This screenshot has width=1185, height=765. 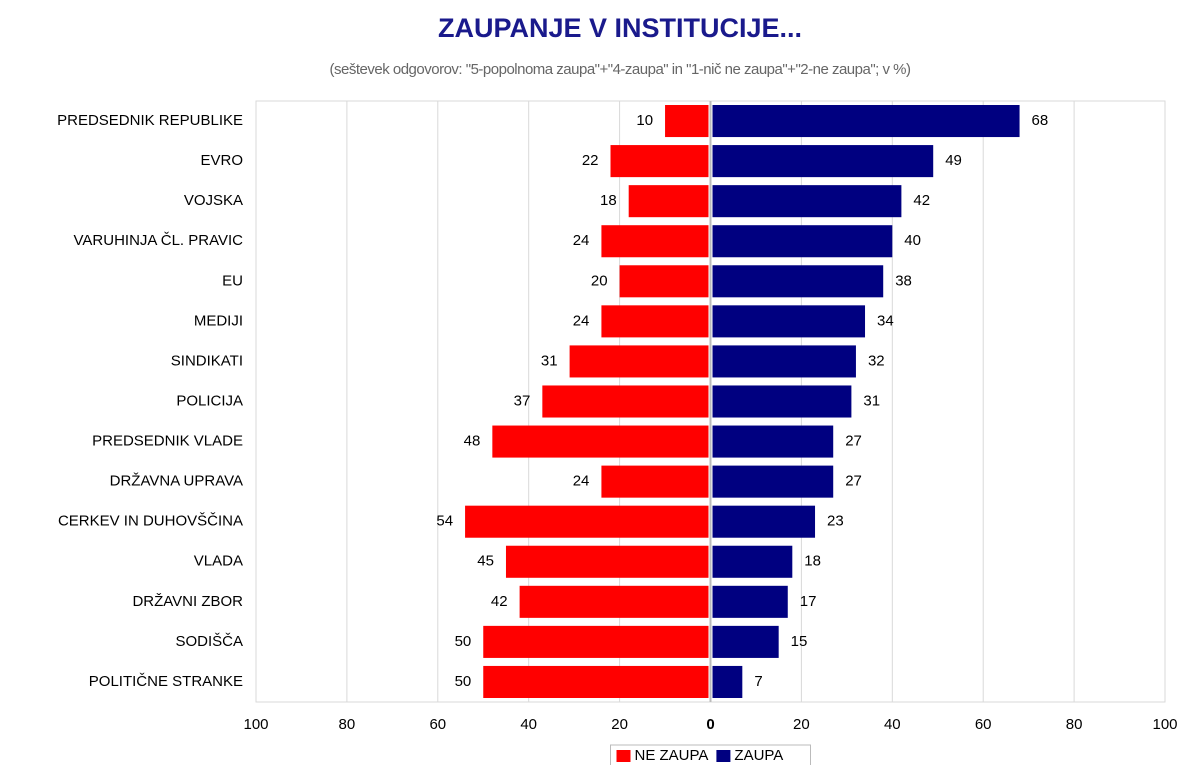 What do you see at coordinates (150, 521) in the screenshot?
I see `y-tick-label: CERKEV IN DUHOVŠČINA` at bounding box center [150, 521].